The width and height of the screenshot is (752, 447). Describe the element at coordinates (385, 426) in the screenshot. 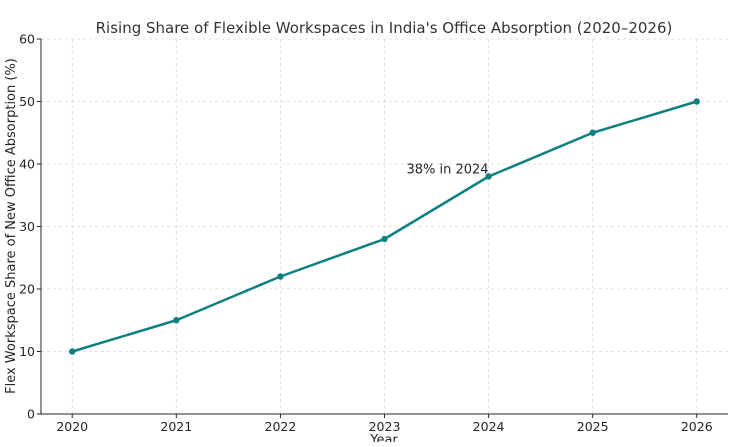

I see `x-tick-label: 2023` at that location.